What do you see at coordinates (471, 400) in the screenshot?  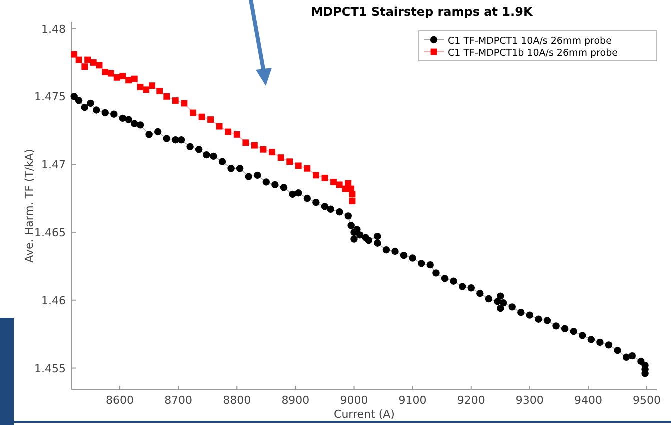 I see `x-tick-label: 9200` at bounding box center [471, 400].